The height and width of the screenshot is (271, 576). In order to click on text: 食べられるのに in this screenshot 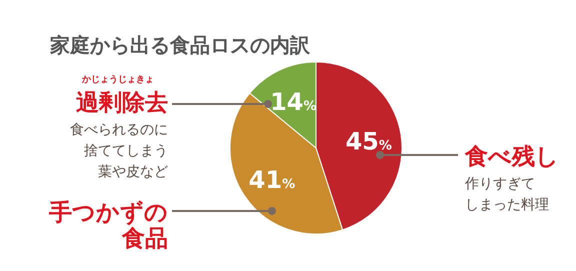, I will do `click(119, 130)`.